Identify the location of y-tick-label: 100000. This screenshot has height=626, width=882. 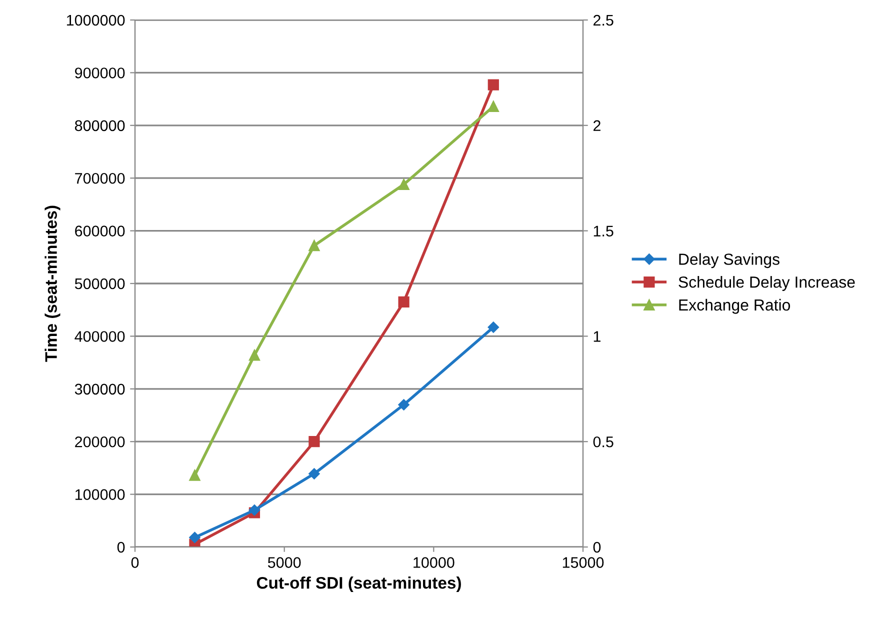
(100, 494).